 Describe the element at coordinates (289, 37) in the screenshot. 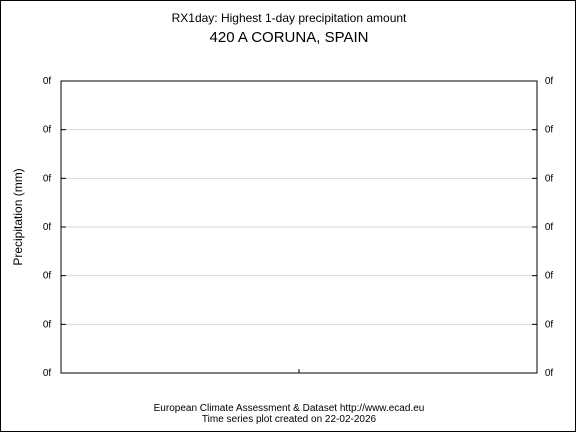

I see `chart-subtitle: 420 A CORUNA, SPAIN` at that location.